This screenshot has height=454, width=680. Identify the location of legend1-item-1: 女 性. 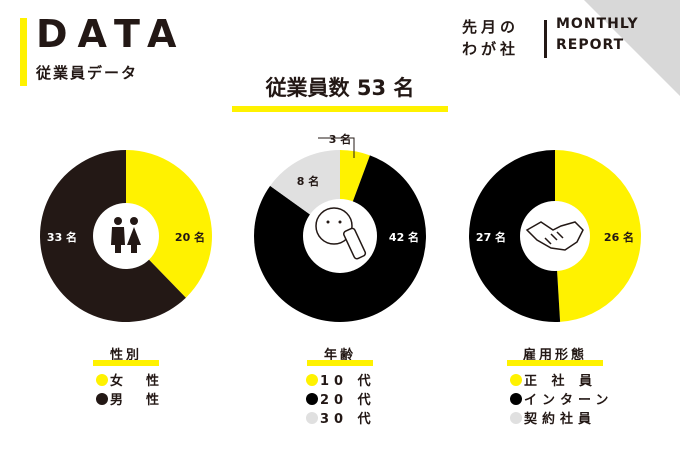
(130, 379).